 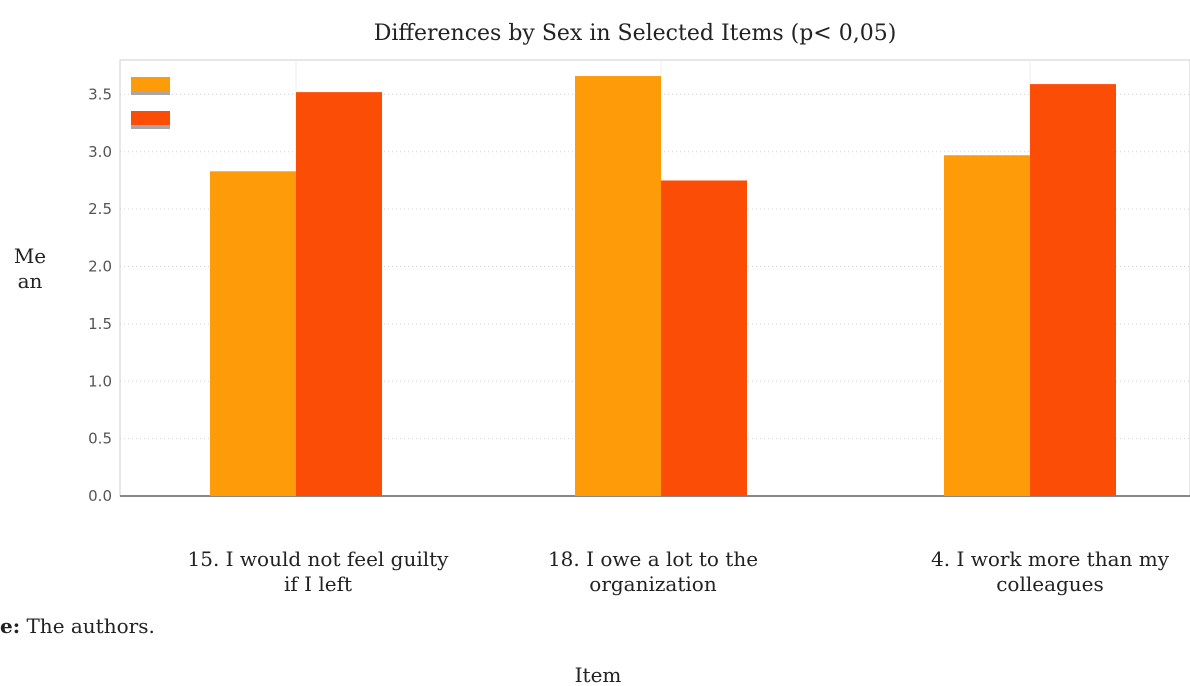 What do you see at coordinates (100, 267) in the screenshot?
I see `y-tick-label: 2.0` at bounding box center [100, 267].